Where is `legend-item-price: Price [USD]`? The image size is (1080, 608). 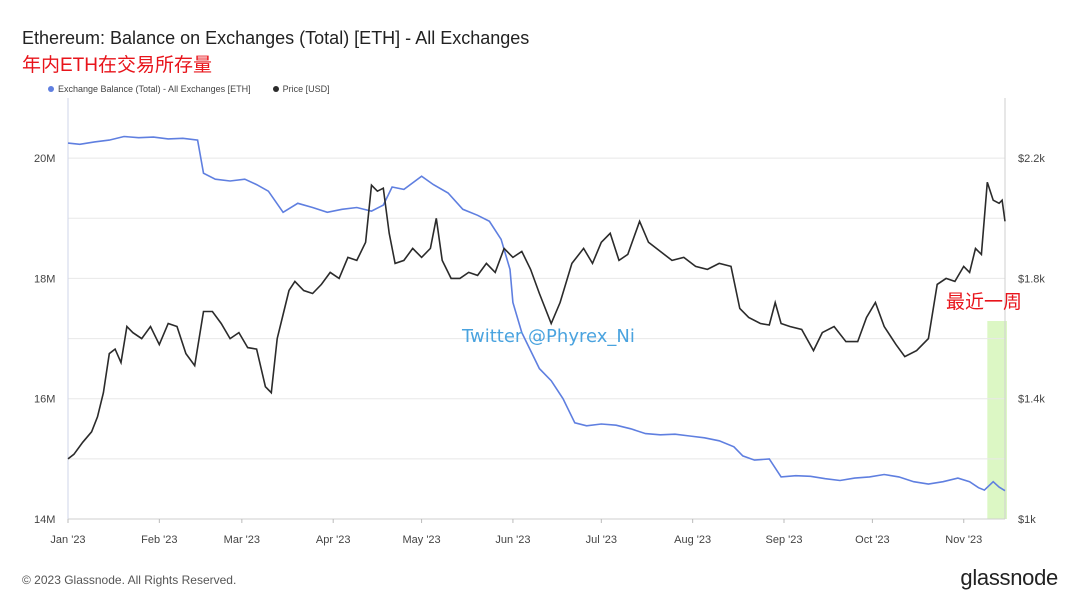
legend-item-price: Price [USD] is located at coordinates (301, 89).